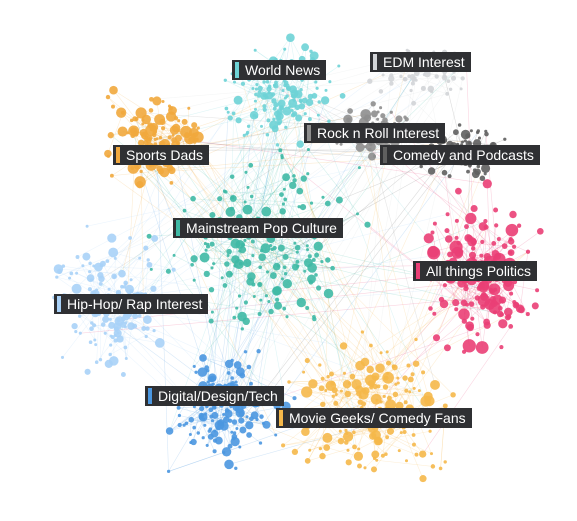 The height and width of the screenshot is (521, 577). Describe the element at coordinates (375, 62) in the screenshot. I see `swatch-edm` at that location.